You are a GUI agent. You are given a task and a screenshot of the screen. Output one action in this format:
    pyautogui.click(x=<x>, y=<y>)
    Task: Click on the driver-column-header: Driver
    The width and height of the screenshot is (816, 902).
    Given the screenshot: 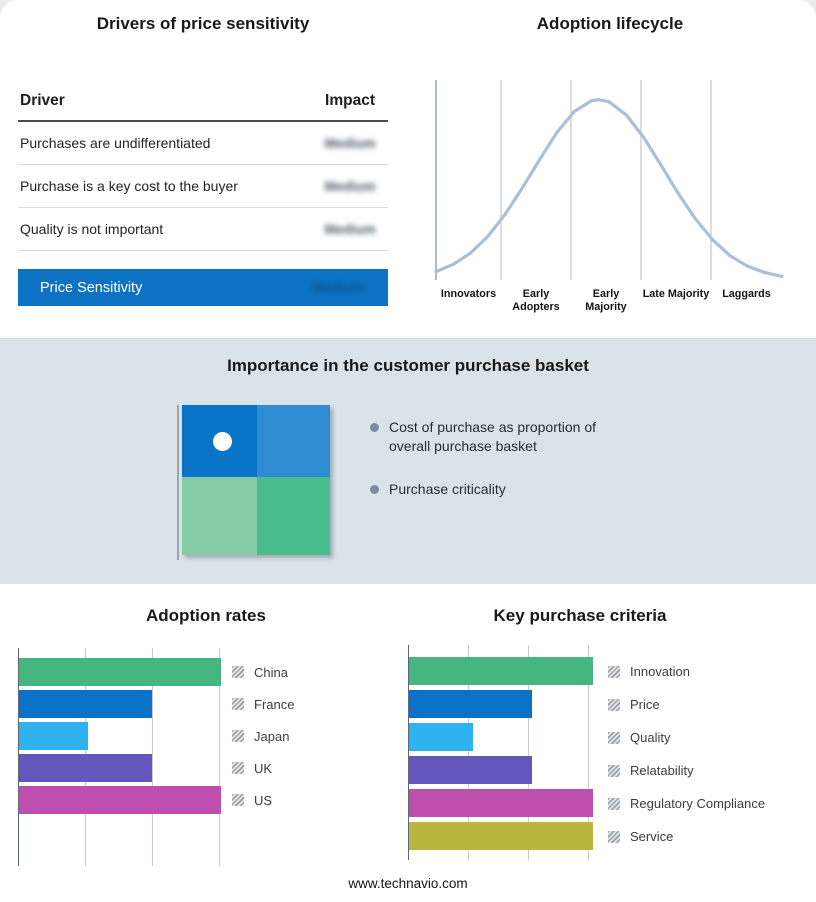 What is the action you would take?
    pyautogui.click(x=42, y=100)
    